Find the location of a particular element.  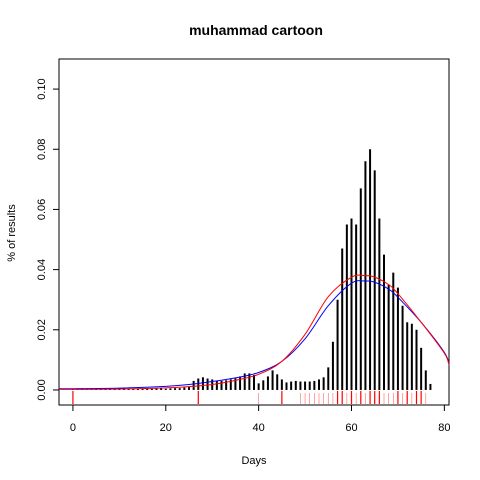

y-axis-label: % of results is located at coordinates (12, 233).